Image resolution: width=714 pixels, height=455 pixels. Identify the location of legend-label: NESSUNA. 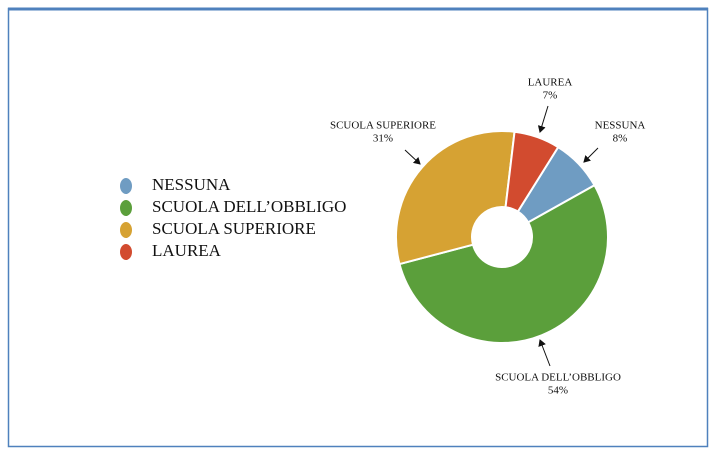
(191, 184).